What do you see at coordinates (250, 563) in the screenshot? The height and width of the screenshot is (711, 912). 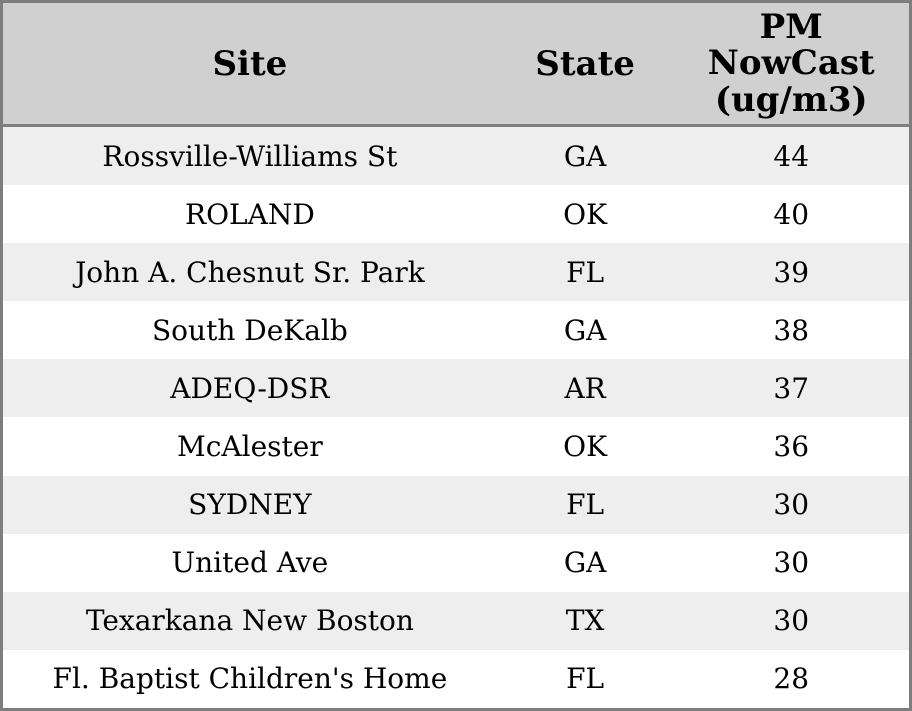 I see `site-cell: United Ave` at bounding box center [250, 563].